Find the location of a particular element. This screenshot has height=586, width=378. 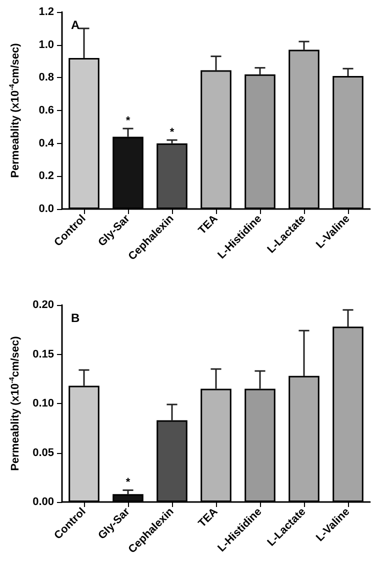

y-tick-label: 0.20 is located at coordinates (43, 305).